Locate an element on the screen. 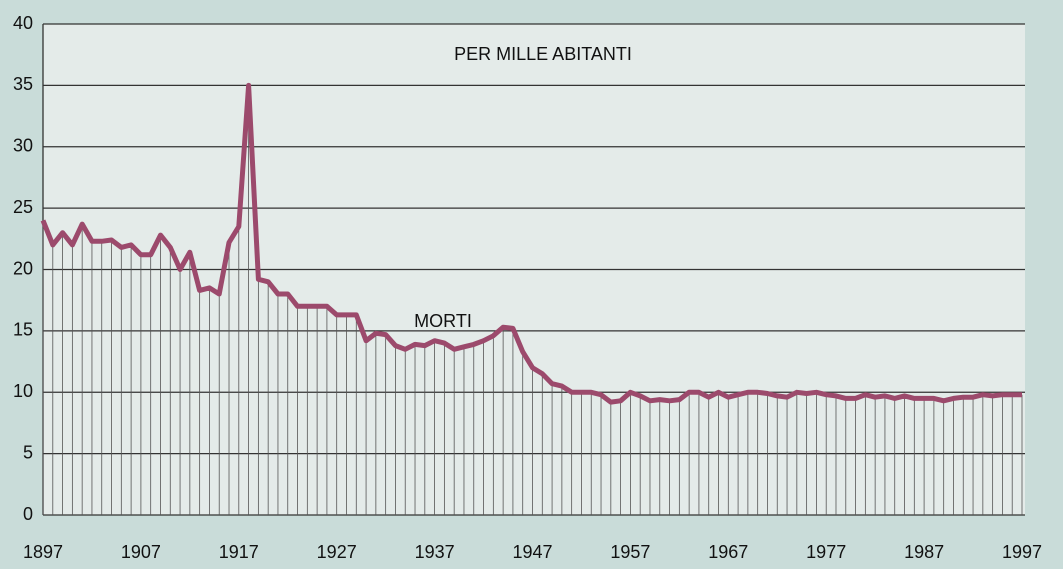 This screenshot has height=569, width=1063. y-tick-label: 40 is located at coordinates (23, 23).